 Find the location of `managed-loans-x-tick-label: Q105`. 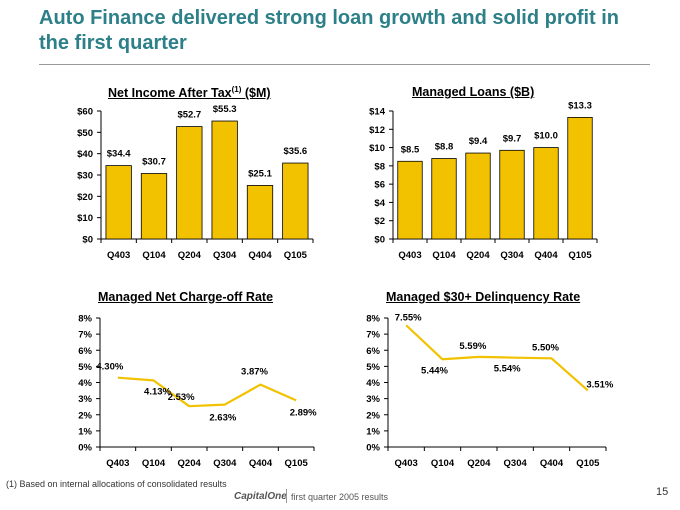

managed-loans-x-tick-label: Q105 is located at coordinates (580, 255).